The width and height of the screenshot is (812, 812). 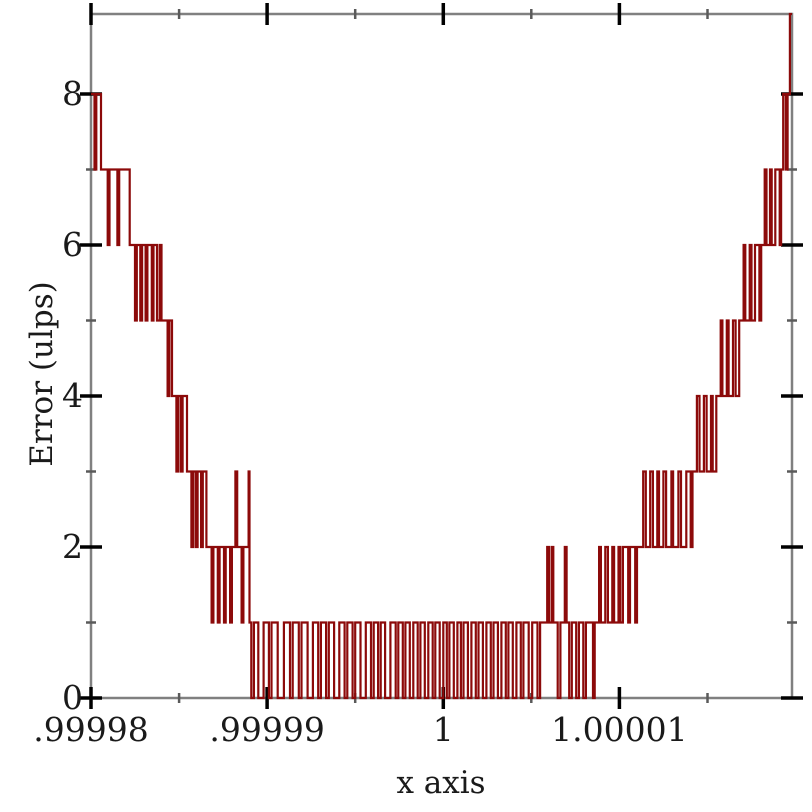 What do you see at coordinates (266, 729) in the screenshot?
I see `x-tick-label: .99999` at bounding box center [266, 729].